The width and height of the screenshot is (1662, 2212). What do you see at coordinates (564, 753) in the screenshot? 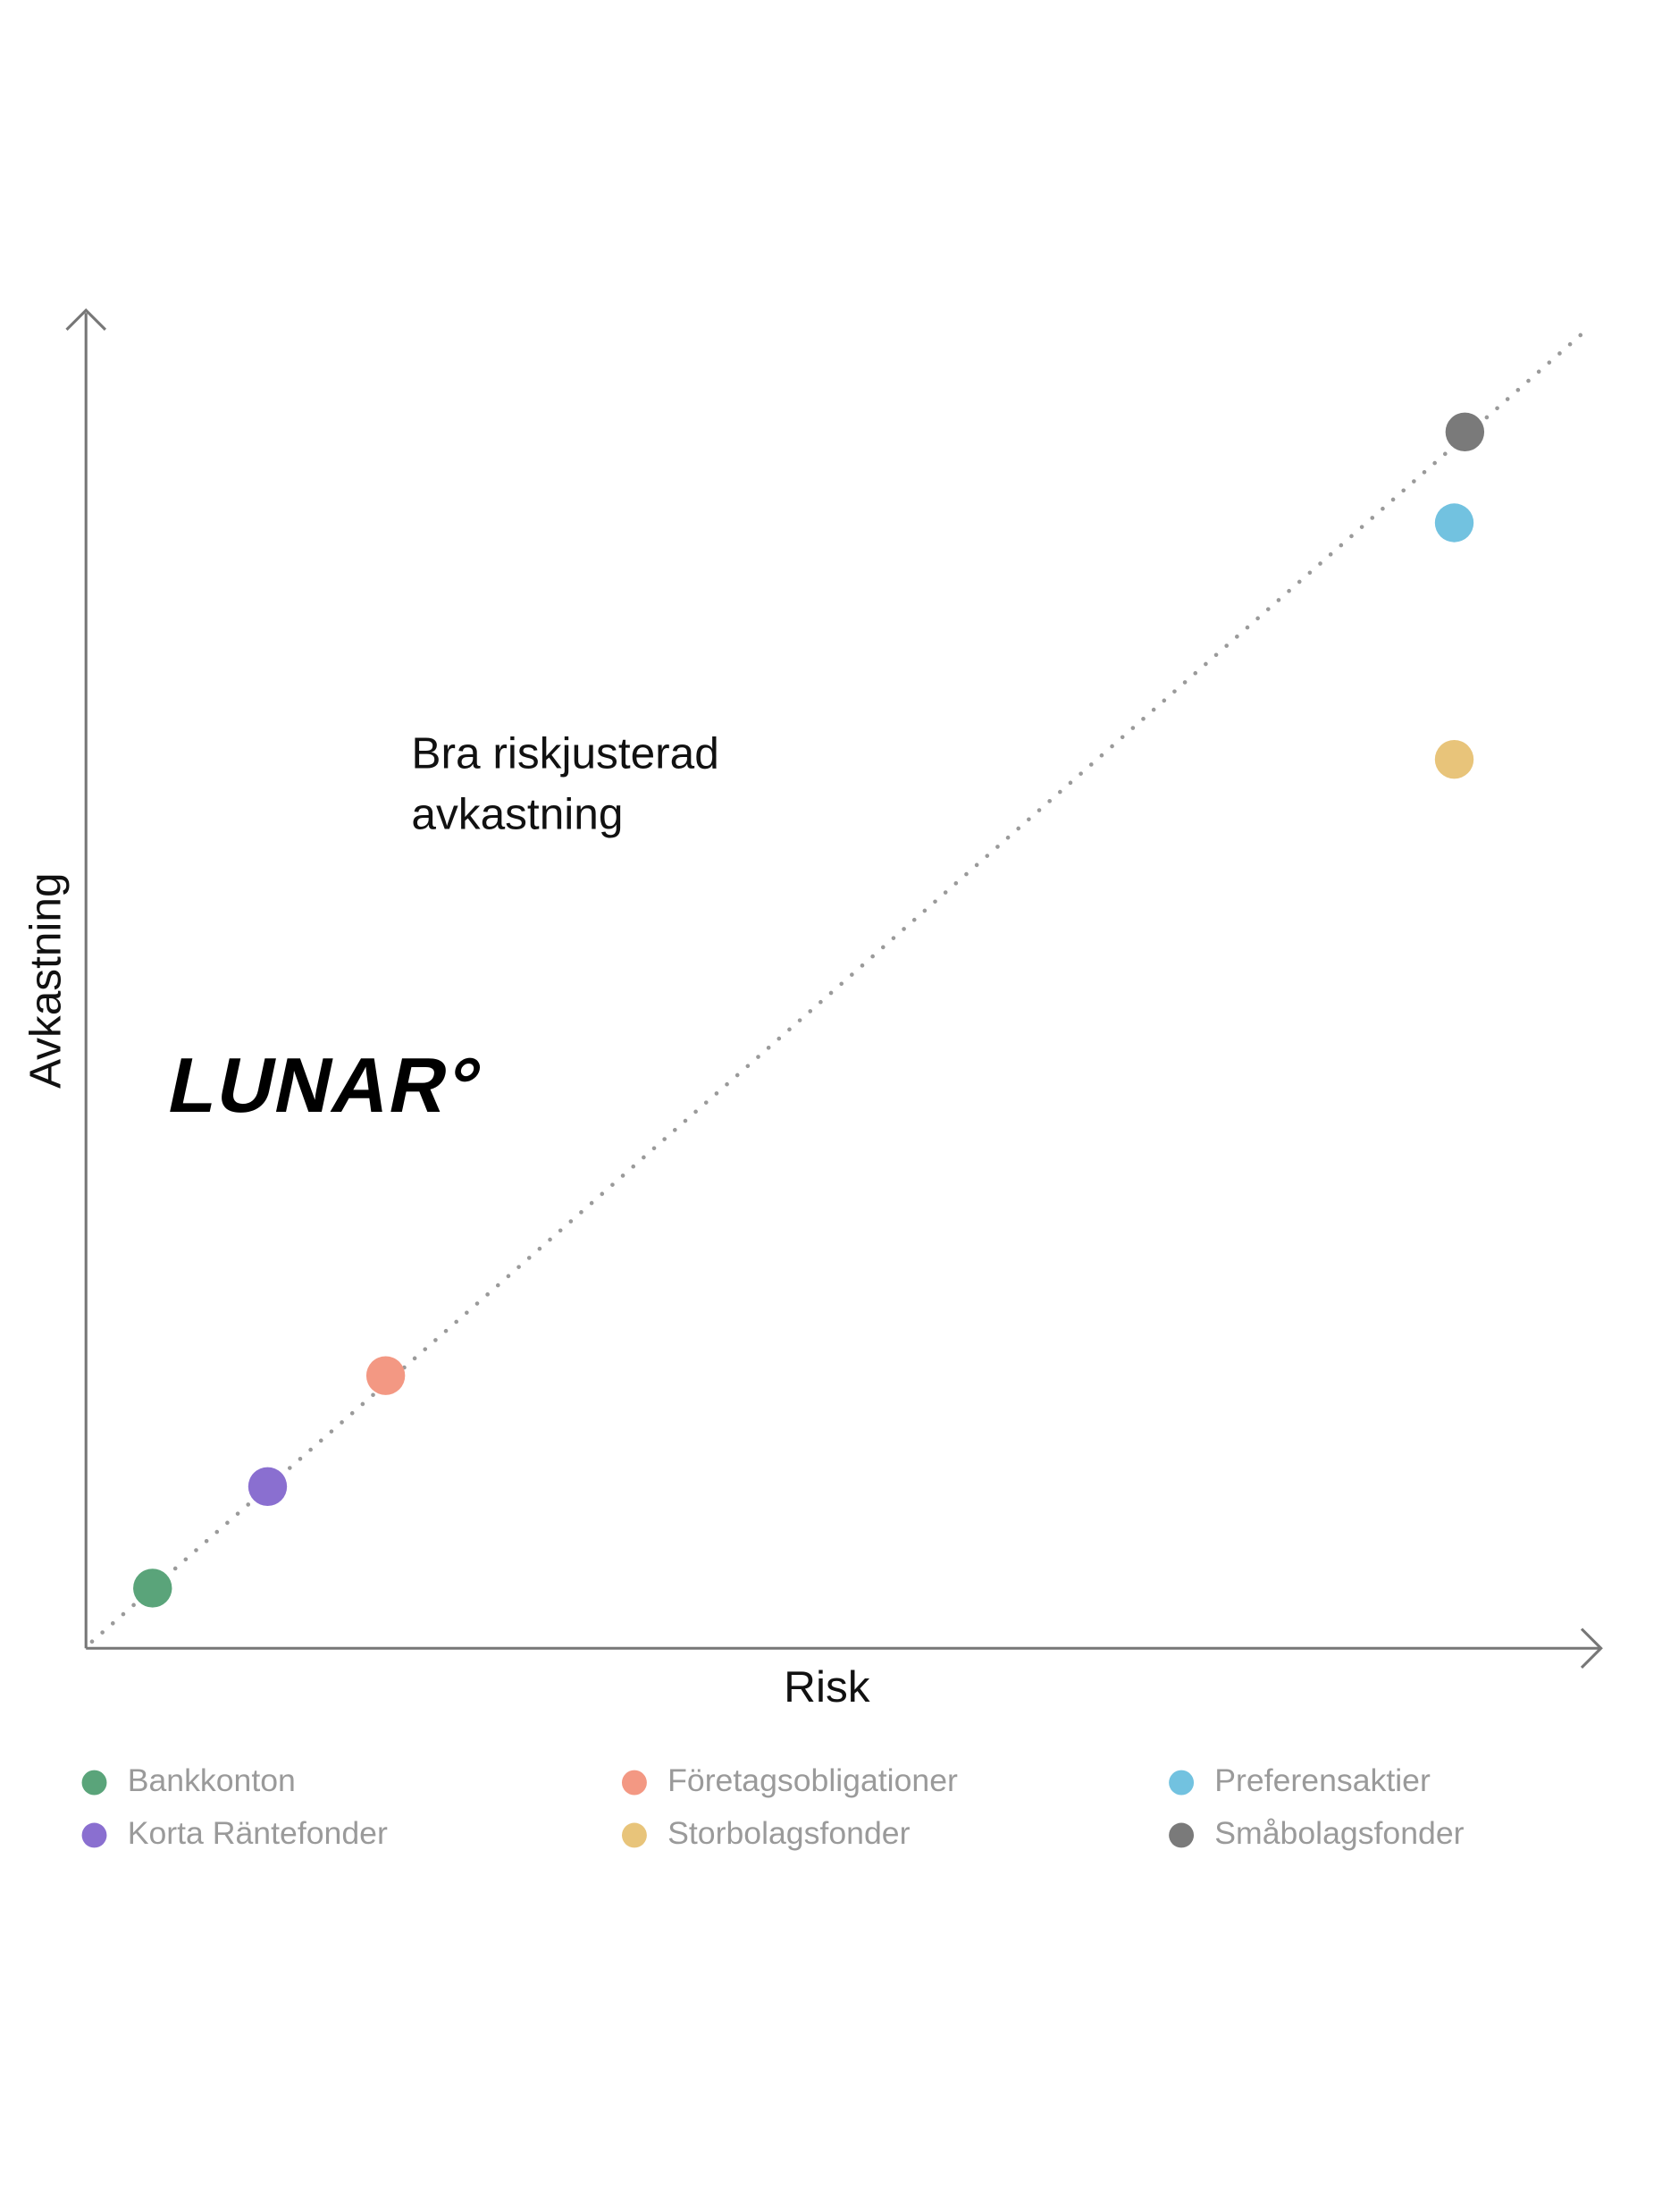
I see `annotation: Bra riskjusterad` at bounding box center [564, 753].